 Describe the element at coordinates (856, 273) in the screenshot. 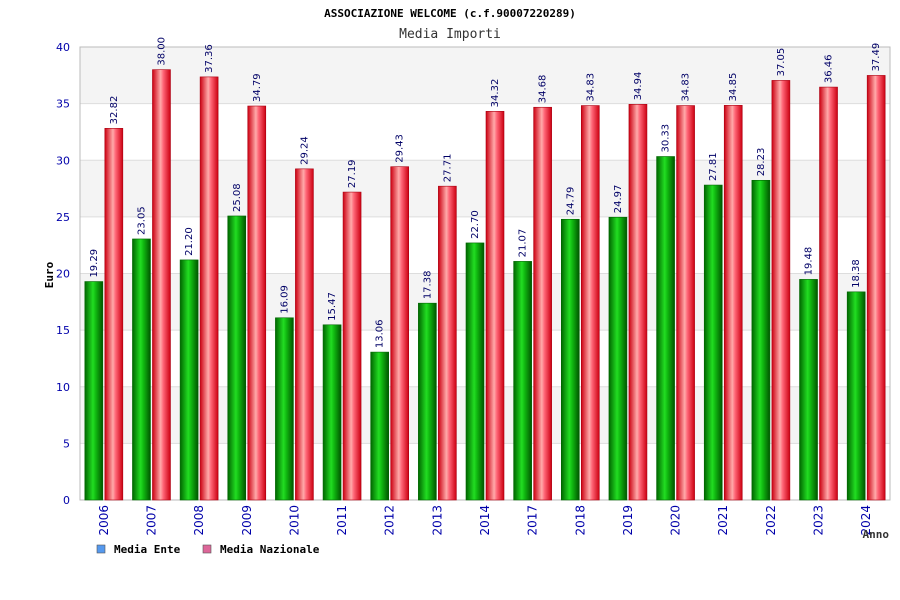

I see `data-label: 18.38` at that location.